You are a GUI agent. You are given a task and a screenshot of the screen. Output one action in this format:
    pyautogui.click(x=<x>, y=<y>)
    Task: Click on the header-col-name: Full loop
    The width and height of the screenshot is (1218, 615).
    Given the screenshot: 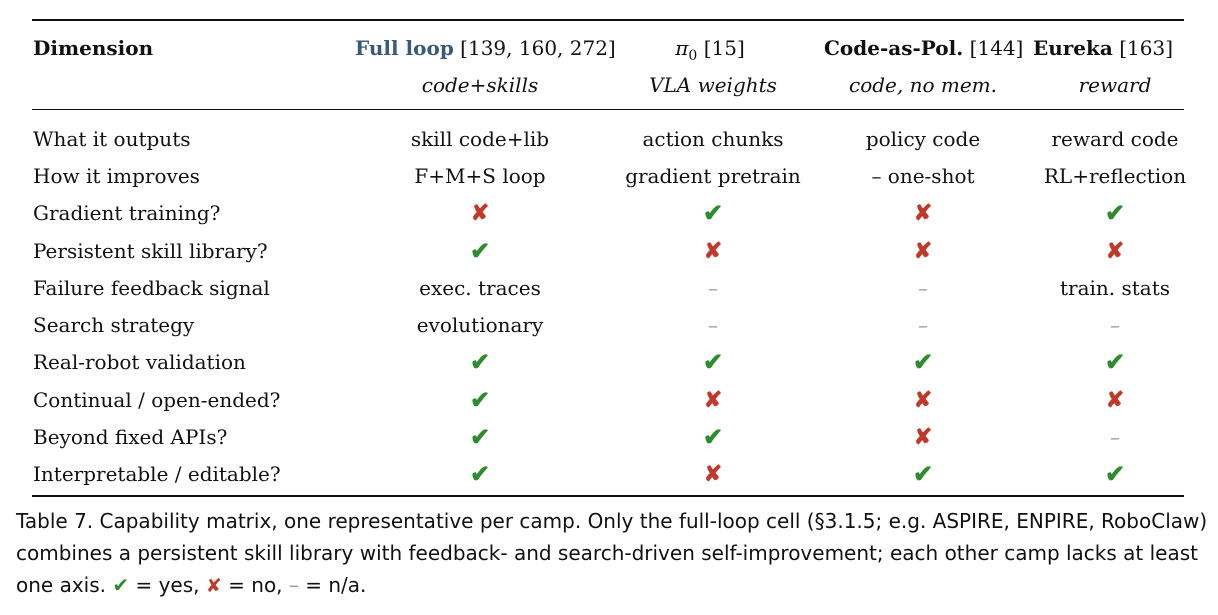 What is the action you would take?
    pyautogui.click(x=404, y=48)
    